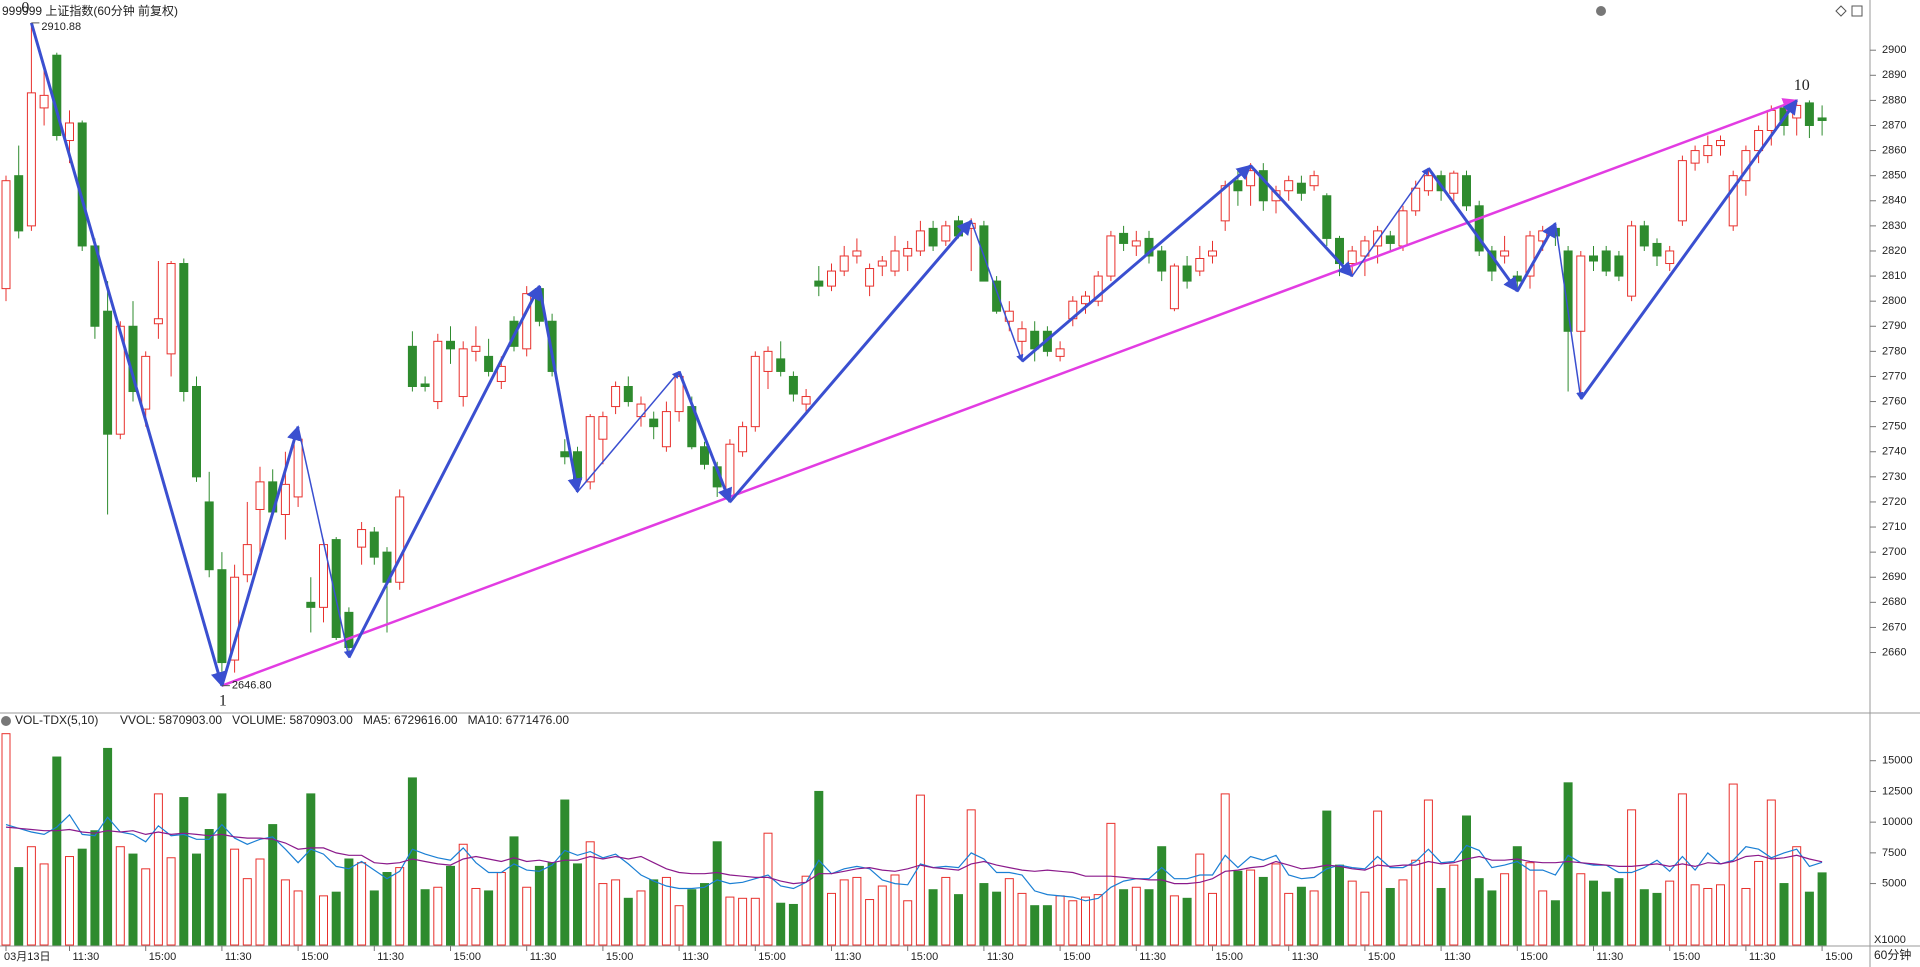 The width and height of the screenshot is (1920, 967). Describe the element at coordinates (1894, 100) in the screenshot. I see `y-tick-label: 2880` at that location.